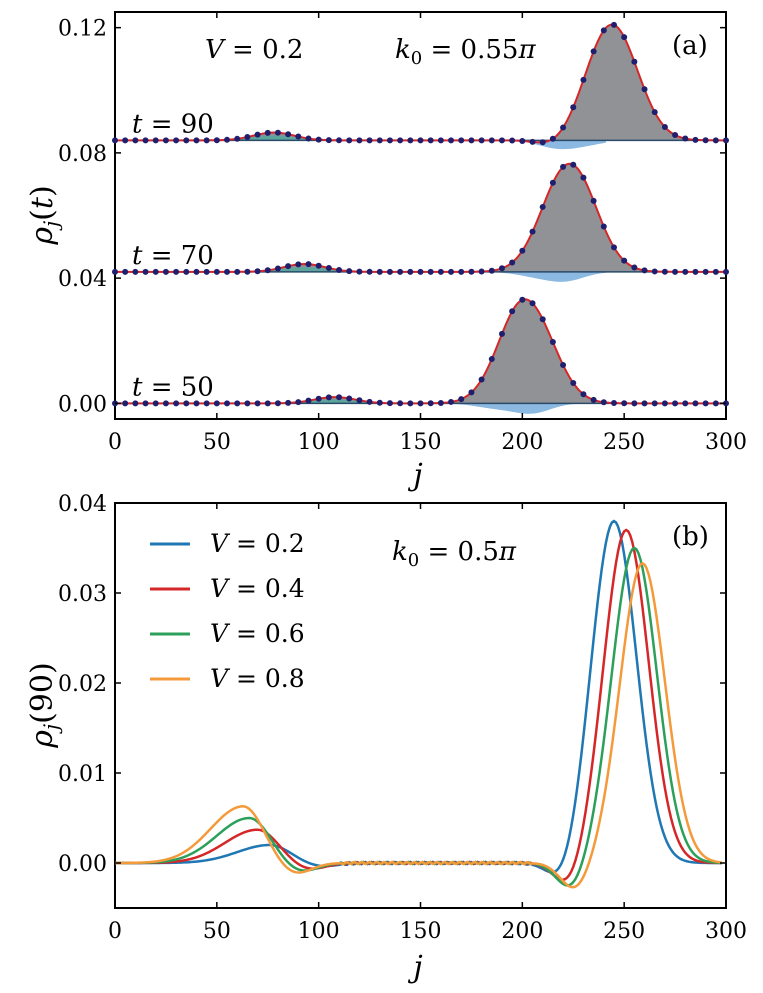  Describe the element at coordinates (82, 774) in the screenshot. I see `panel-b-ytick-label: 0.01` at that location.